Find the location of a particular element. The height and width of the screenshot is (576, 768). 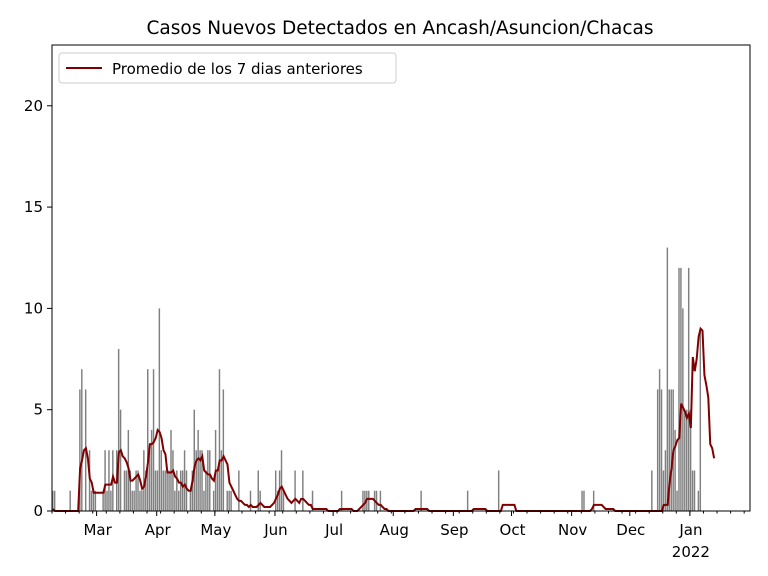

x-tick-label: Jan is located at coordinates (690, 530).